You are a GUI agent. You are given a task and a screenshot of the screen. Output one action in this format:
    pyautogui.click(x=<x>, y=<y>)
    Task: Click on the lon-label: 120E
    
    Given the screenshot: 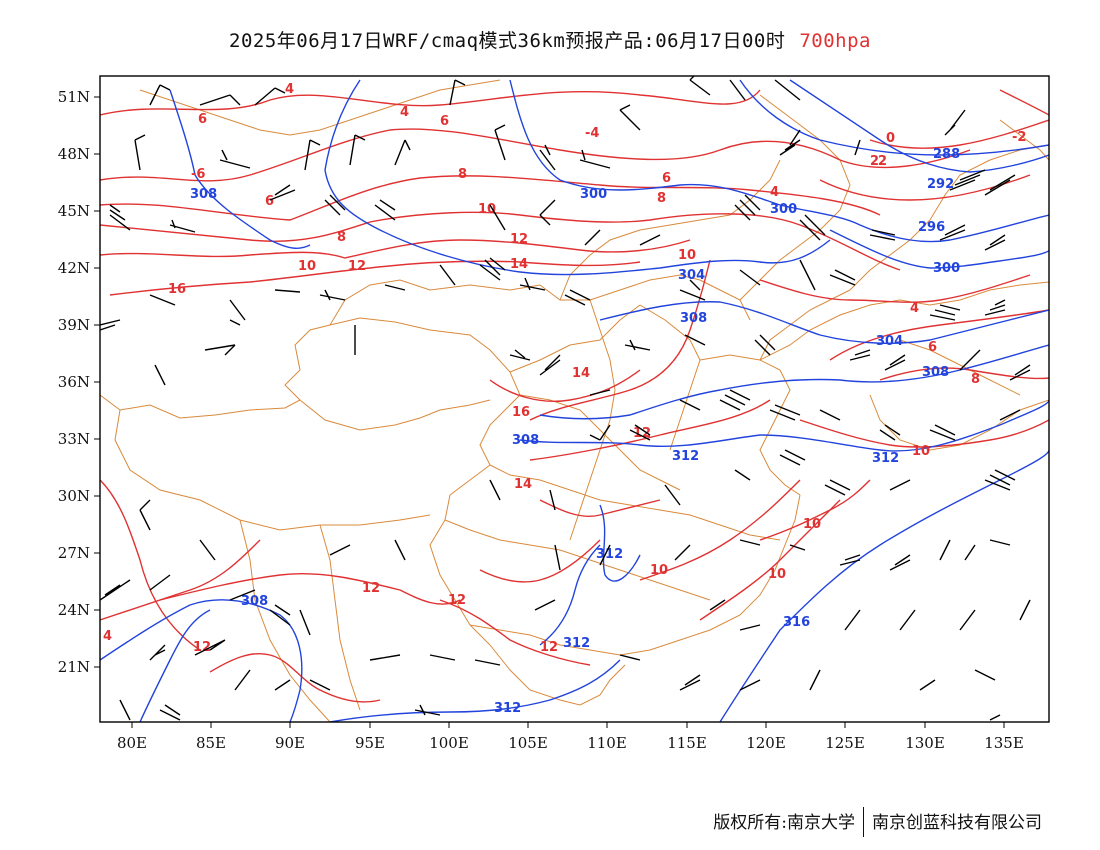 What is the action you would take?
    pyautogui.click(x=766, y=743)
    